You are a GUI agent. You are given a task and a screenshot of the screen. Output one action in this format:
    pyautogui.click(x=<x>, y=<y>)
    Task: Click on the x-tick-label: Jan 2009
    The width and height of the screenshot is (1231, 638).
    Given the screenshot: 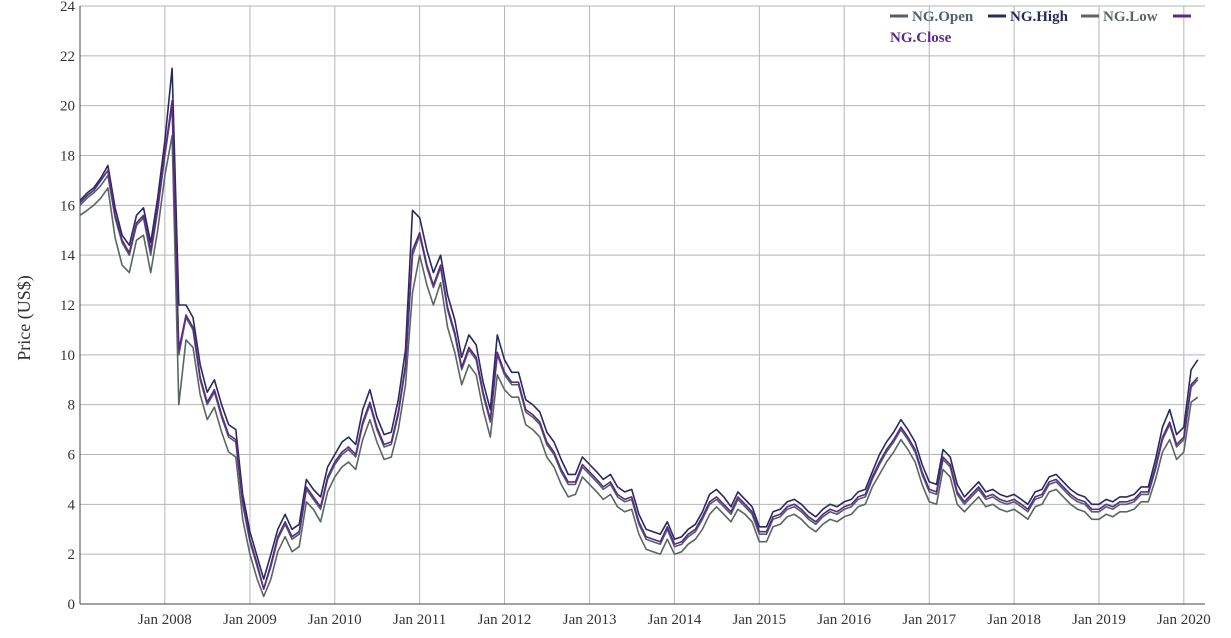 What is the action you would take?
    pyautogui.click(x=250, y=620)
    